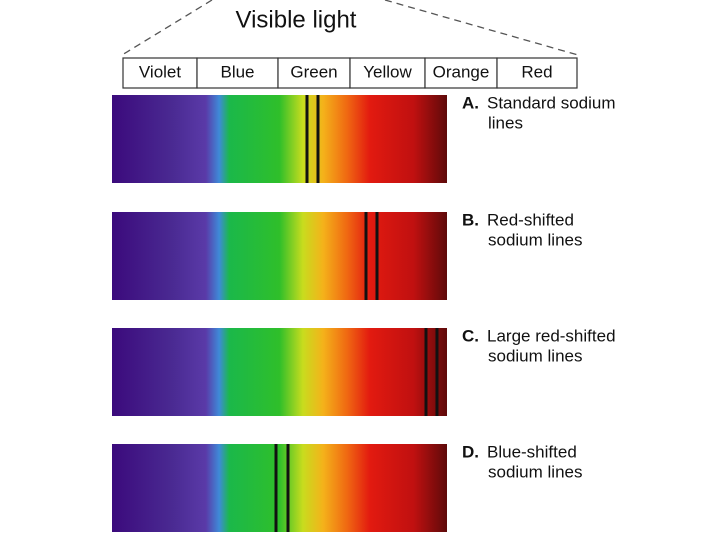 The image size is (720, 540). I want to click on spectrum-description: Standard sodium, so click(551, 102).